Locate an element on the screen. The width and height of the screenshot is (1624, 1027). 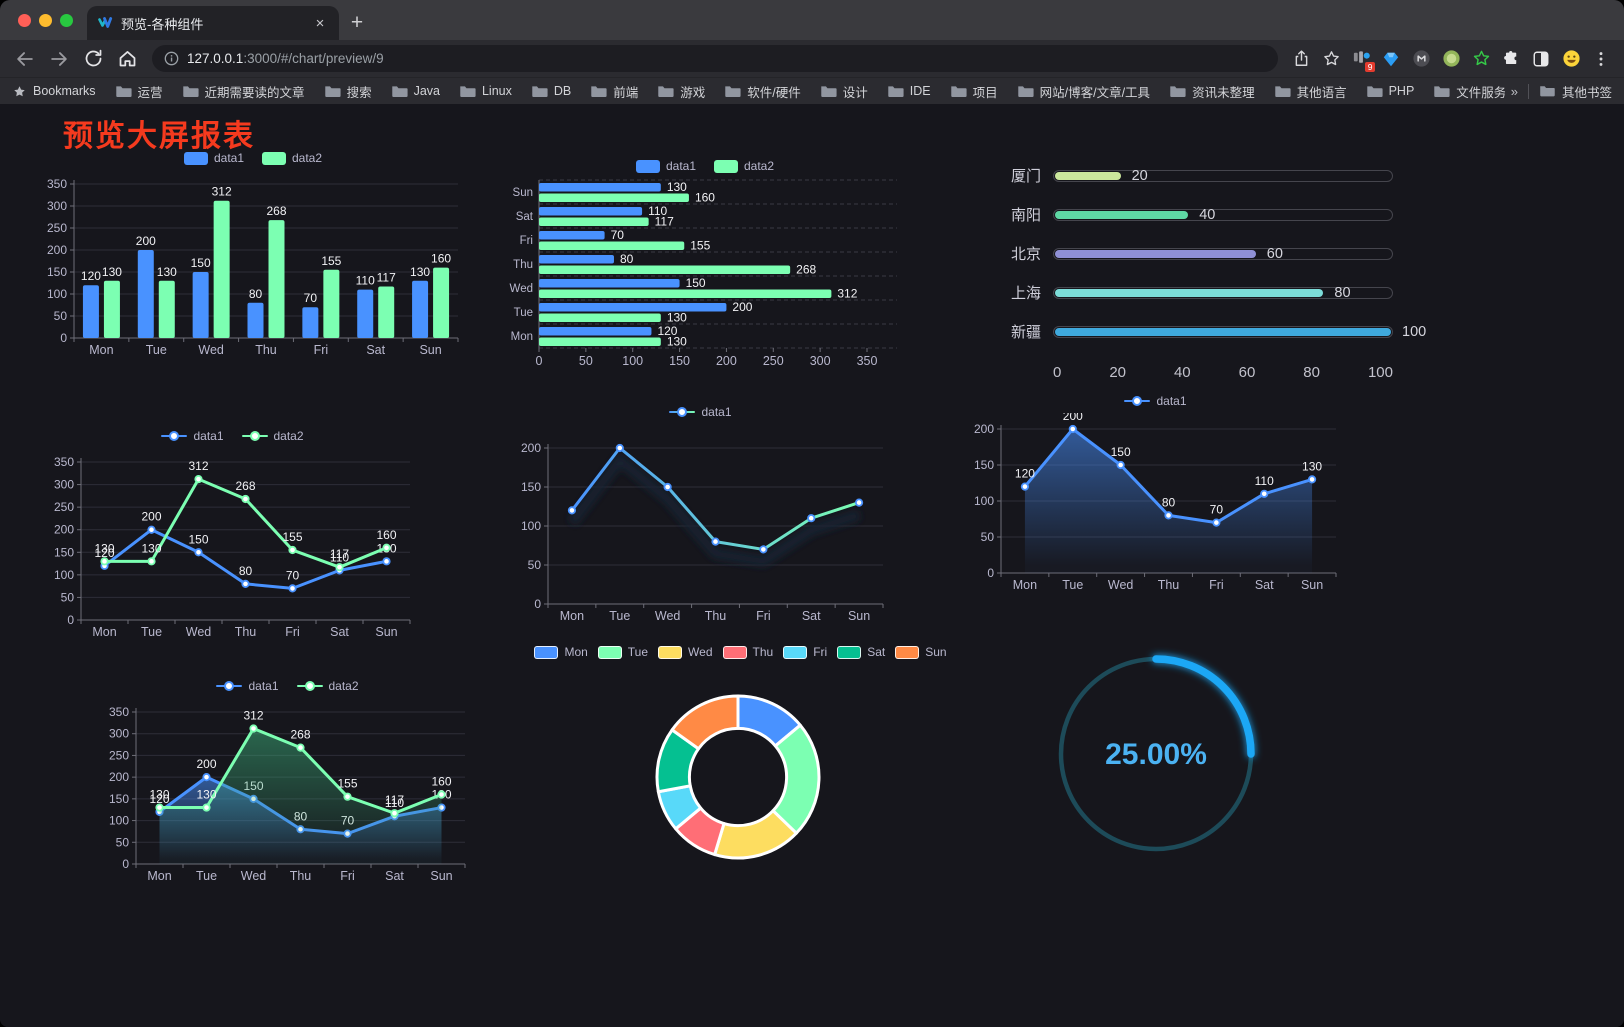
chart-legend: Mon Tue Wed Thu Fri Sat Sun is located at coordinates (740, 652).